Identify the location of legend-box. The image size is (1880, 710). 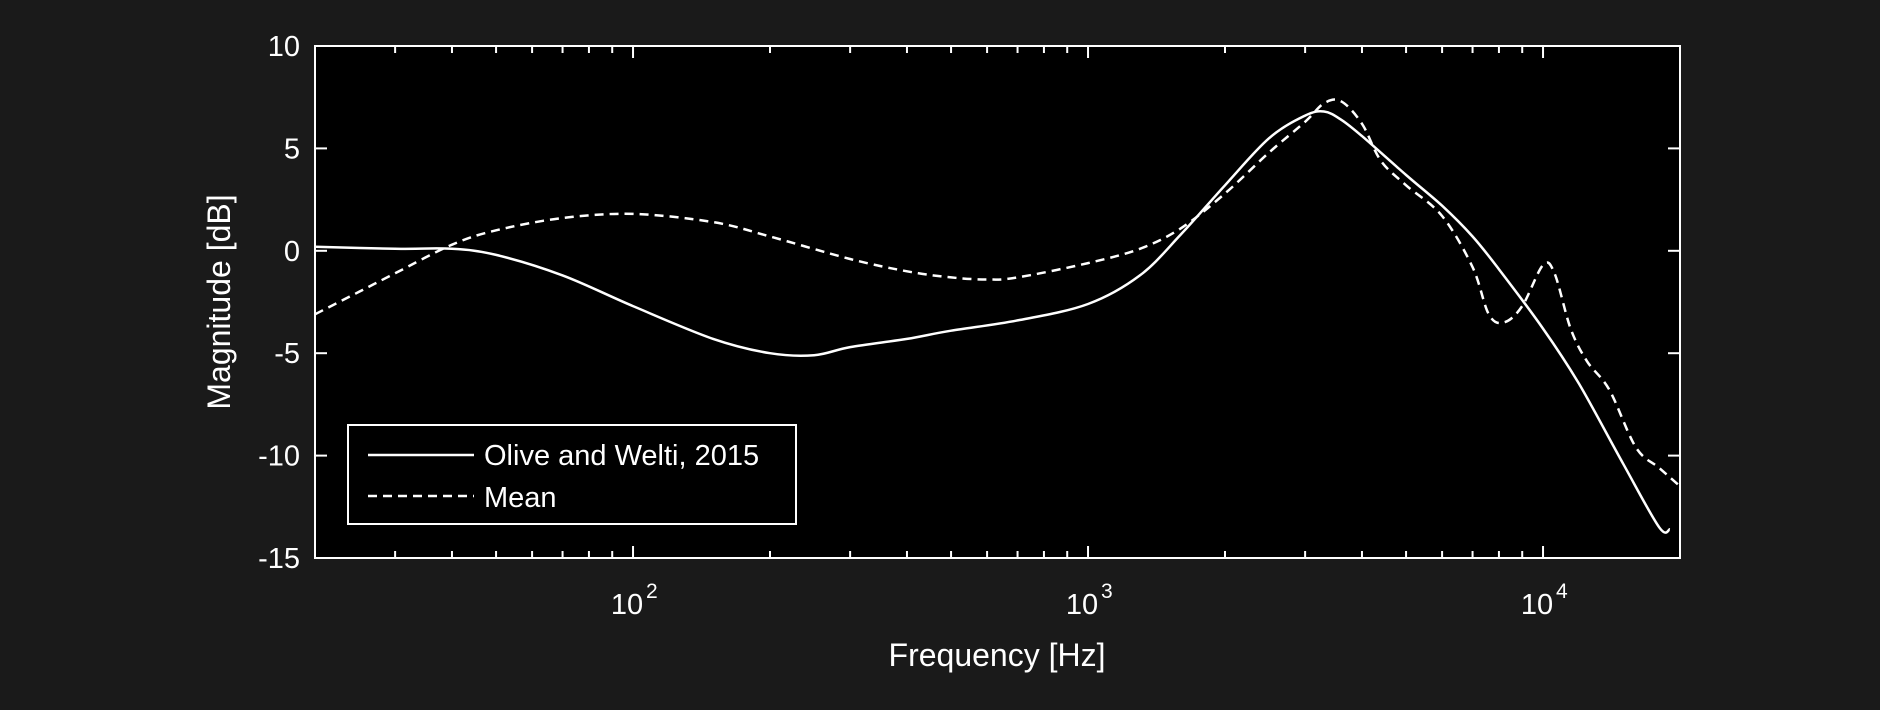
(572, 474).